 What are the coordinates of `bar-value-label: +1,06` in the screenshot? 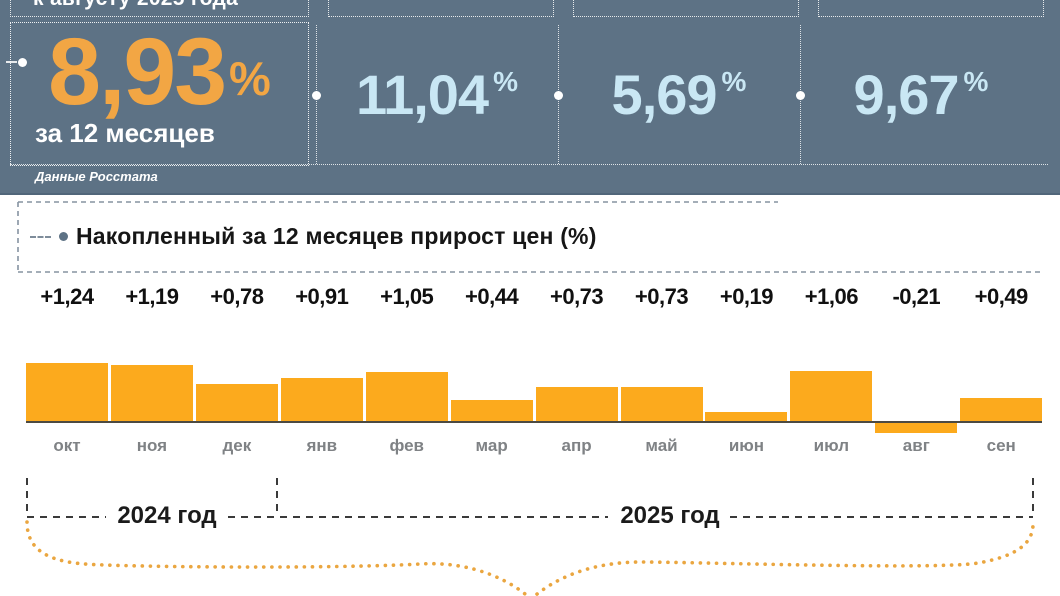 It's located at (831, 296).